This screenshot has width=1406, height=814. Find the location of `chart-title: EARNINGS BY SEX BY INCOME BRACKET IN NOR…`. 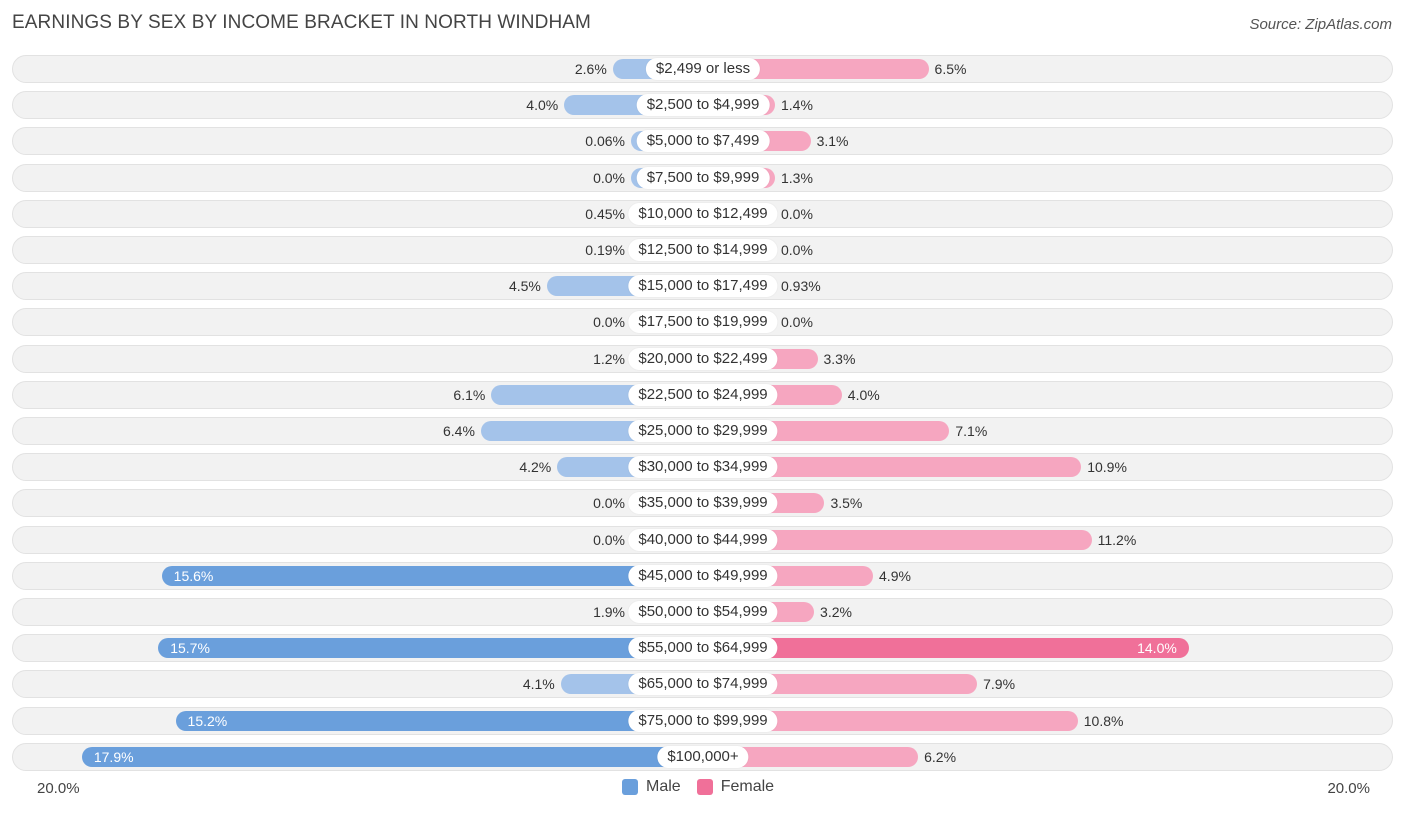

chart-title: EARNINGS BY SEX BY INCOME BRACKET IN NOR… is located at coordinates (301, 22).